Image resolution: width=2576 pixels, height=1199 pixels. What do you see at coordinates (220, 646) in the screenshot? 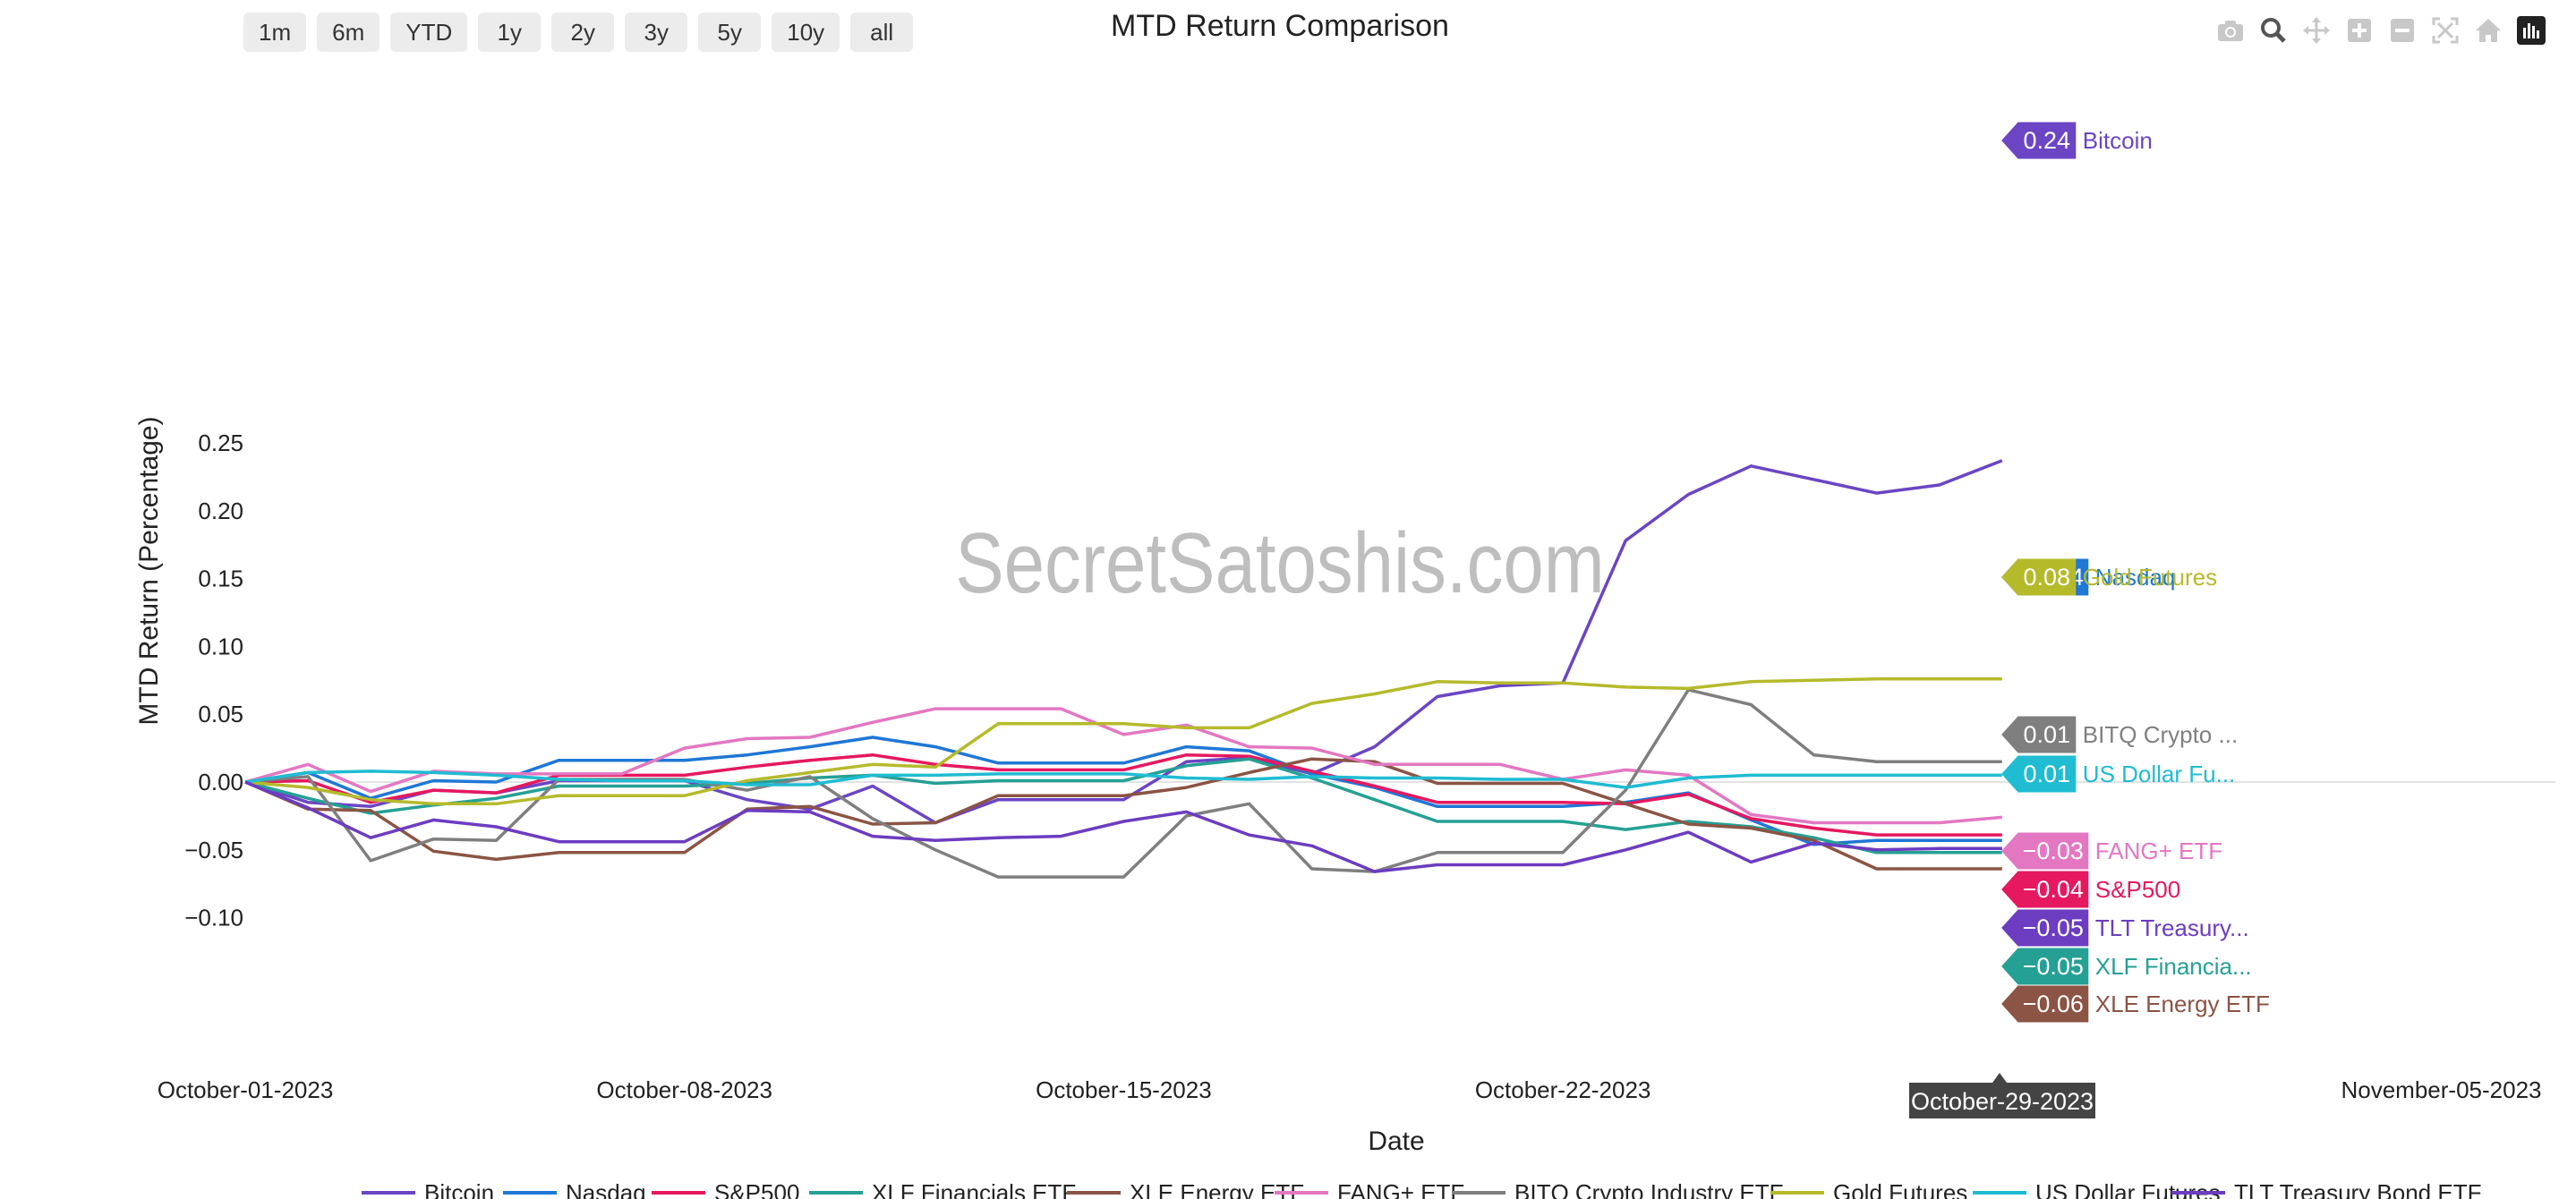
I see `y-tick-label: 0.10` at bounding box center [220, 646].